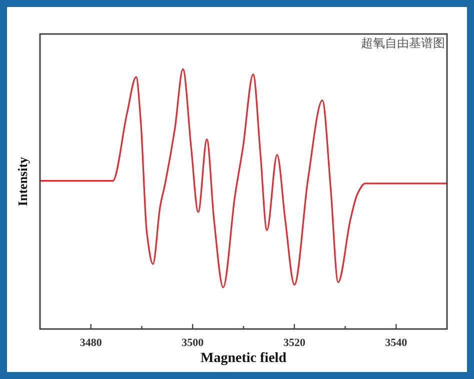  Describe the element at coordinates (243, 358) in the screenshot. I see `x-axis-title: Magnetic field` at that location.